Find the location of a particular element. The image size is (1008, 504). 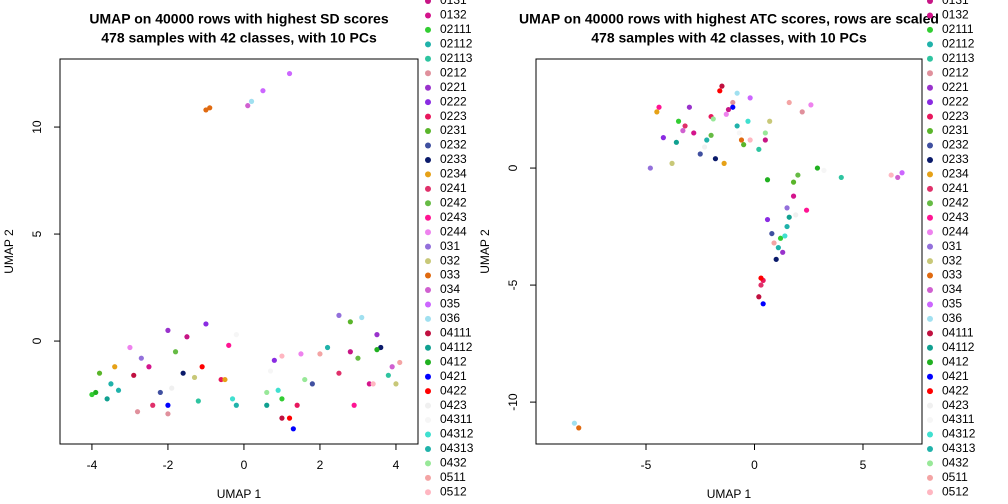

legend-label: 036 is located at coordinates (450, 318).